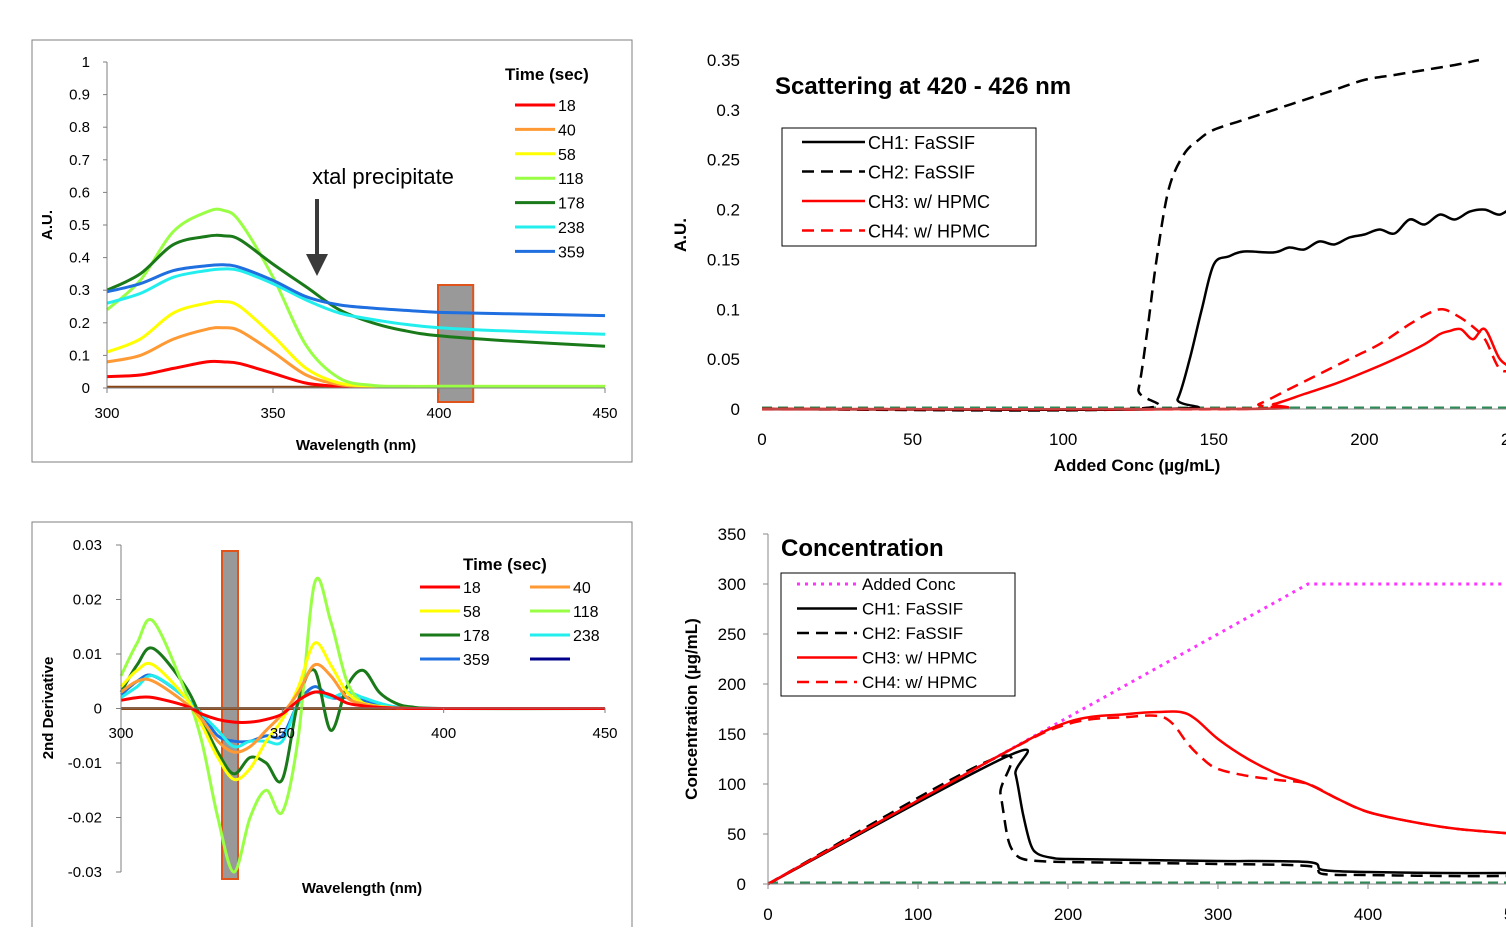 This screenshot has height=932, width=1506. Describe the element at coordinates (1136, 820) in the screenshot. I see `series-line-ch2-fassif` at that location.